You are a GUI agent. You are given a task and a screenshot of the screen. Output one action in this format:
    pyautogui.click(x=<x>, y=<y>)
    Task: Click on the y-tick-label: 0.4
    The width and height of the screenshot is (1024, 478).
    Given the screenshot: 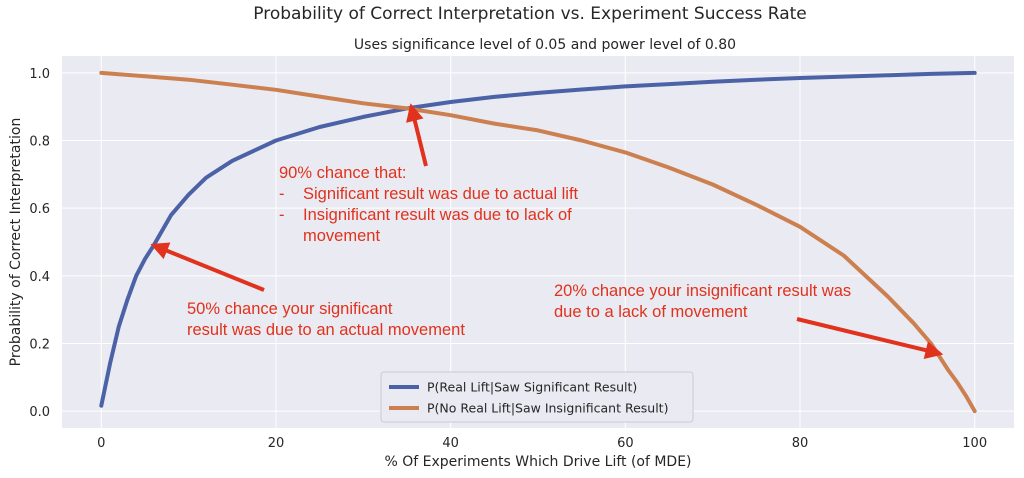 What is the action you would take?
    pyautogui.click(x=39, y=277)
    